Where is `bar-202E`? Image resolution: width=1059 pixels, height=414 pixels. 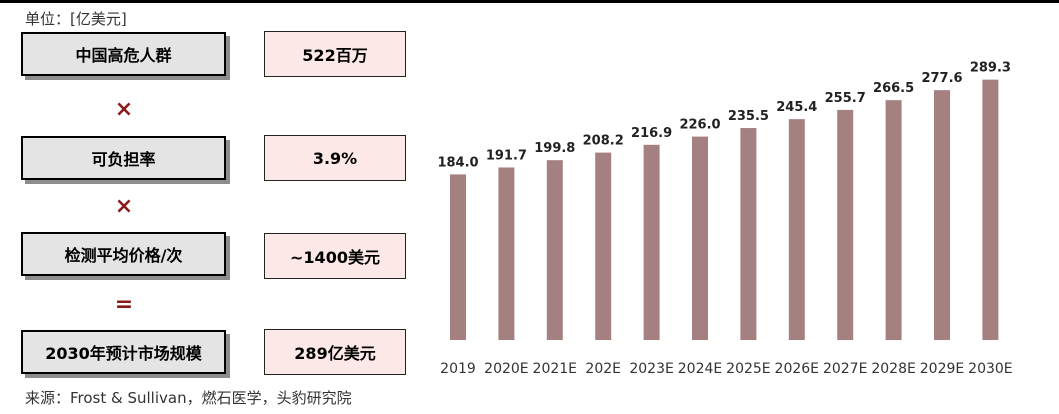
bar-202E is located at coordinates (603, 246).